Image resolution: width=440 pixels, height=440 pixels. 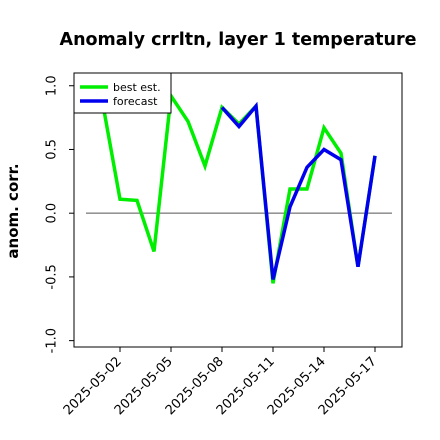 I want to click on chart-title: Anomaly crrltn, layer 1 temperature, so click(x=238, y=40).